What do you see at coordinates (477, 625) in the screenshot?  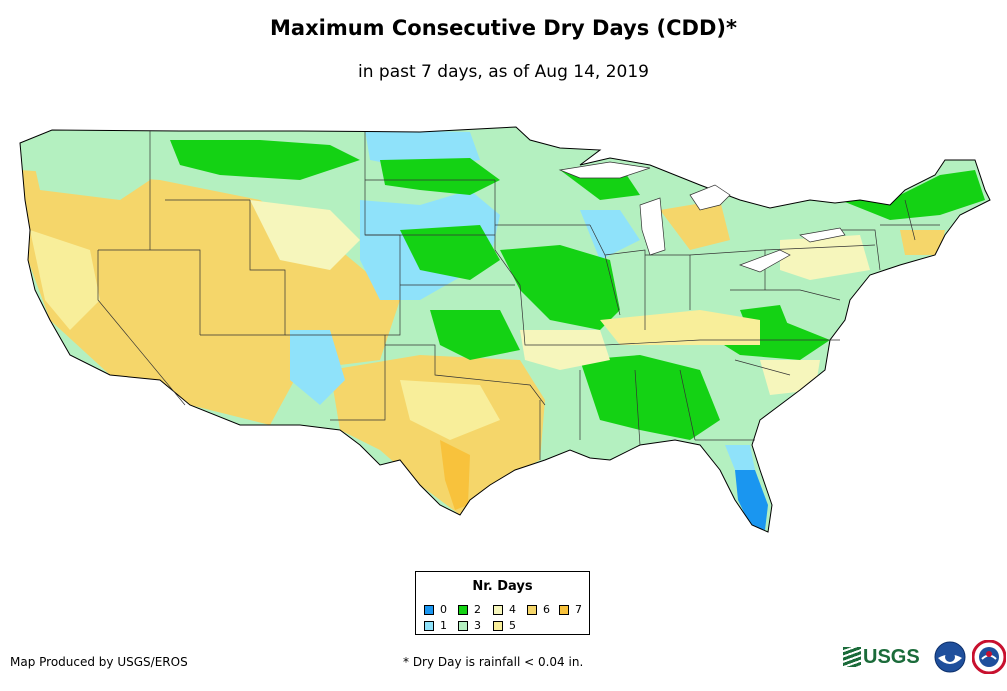 I see `legend-label-3: 3` at bounding box center [477, 625].